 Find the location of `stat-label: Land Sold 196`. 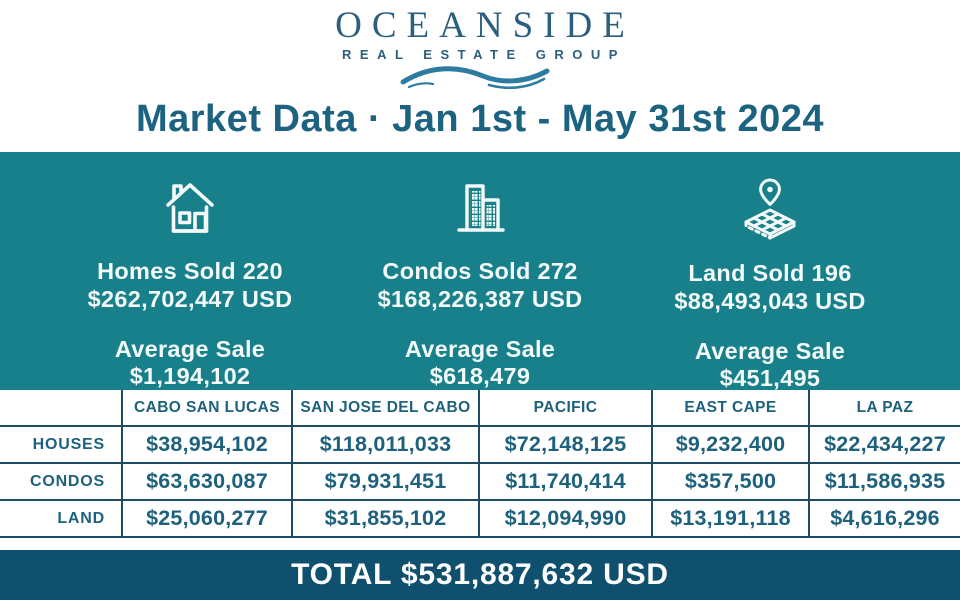

stat-label: Land Sold 196 is located at coordinates (770, 273).